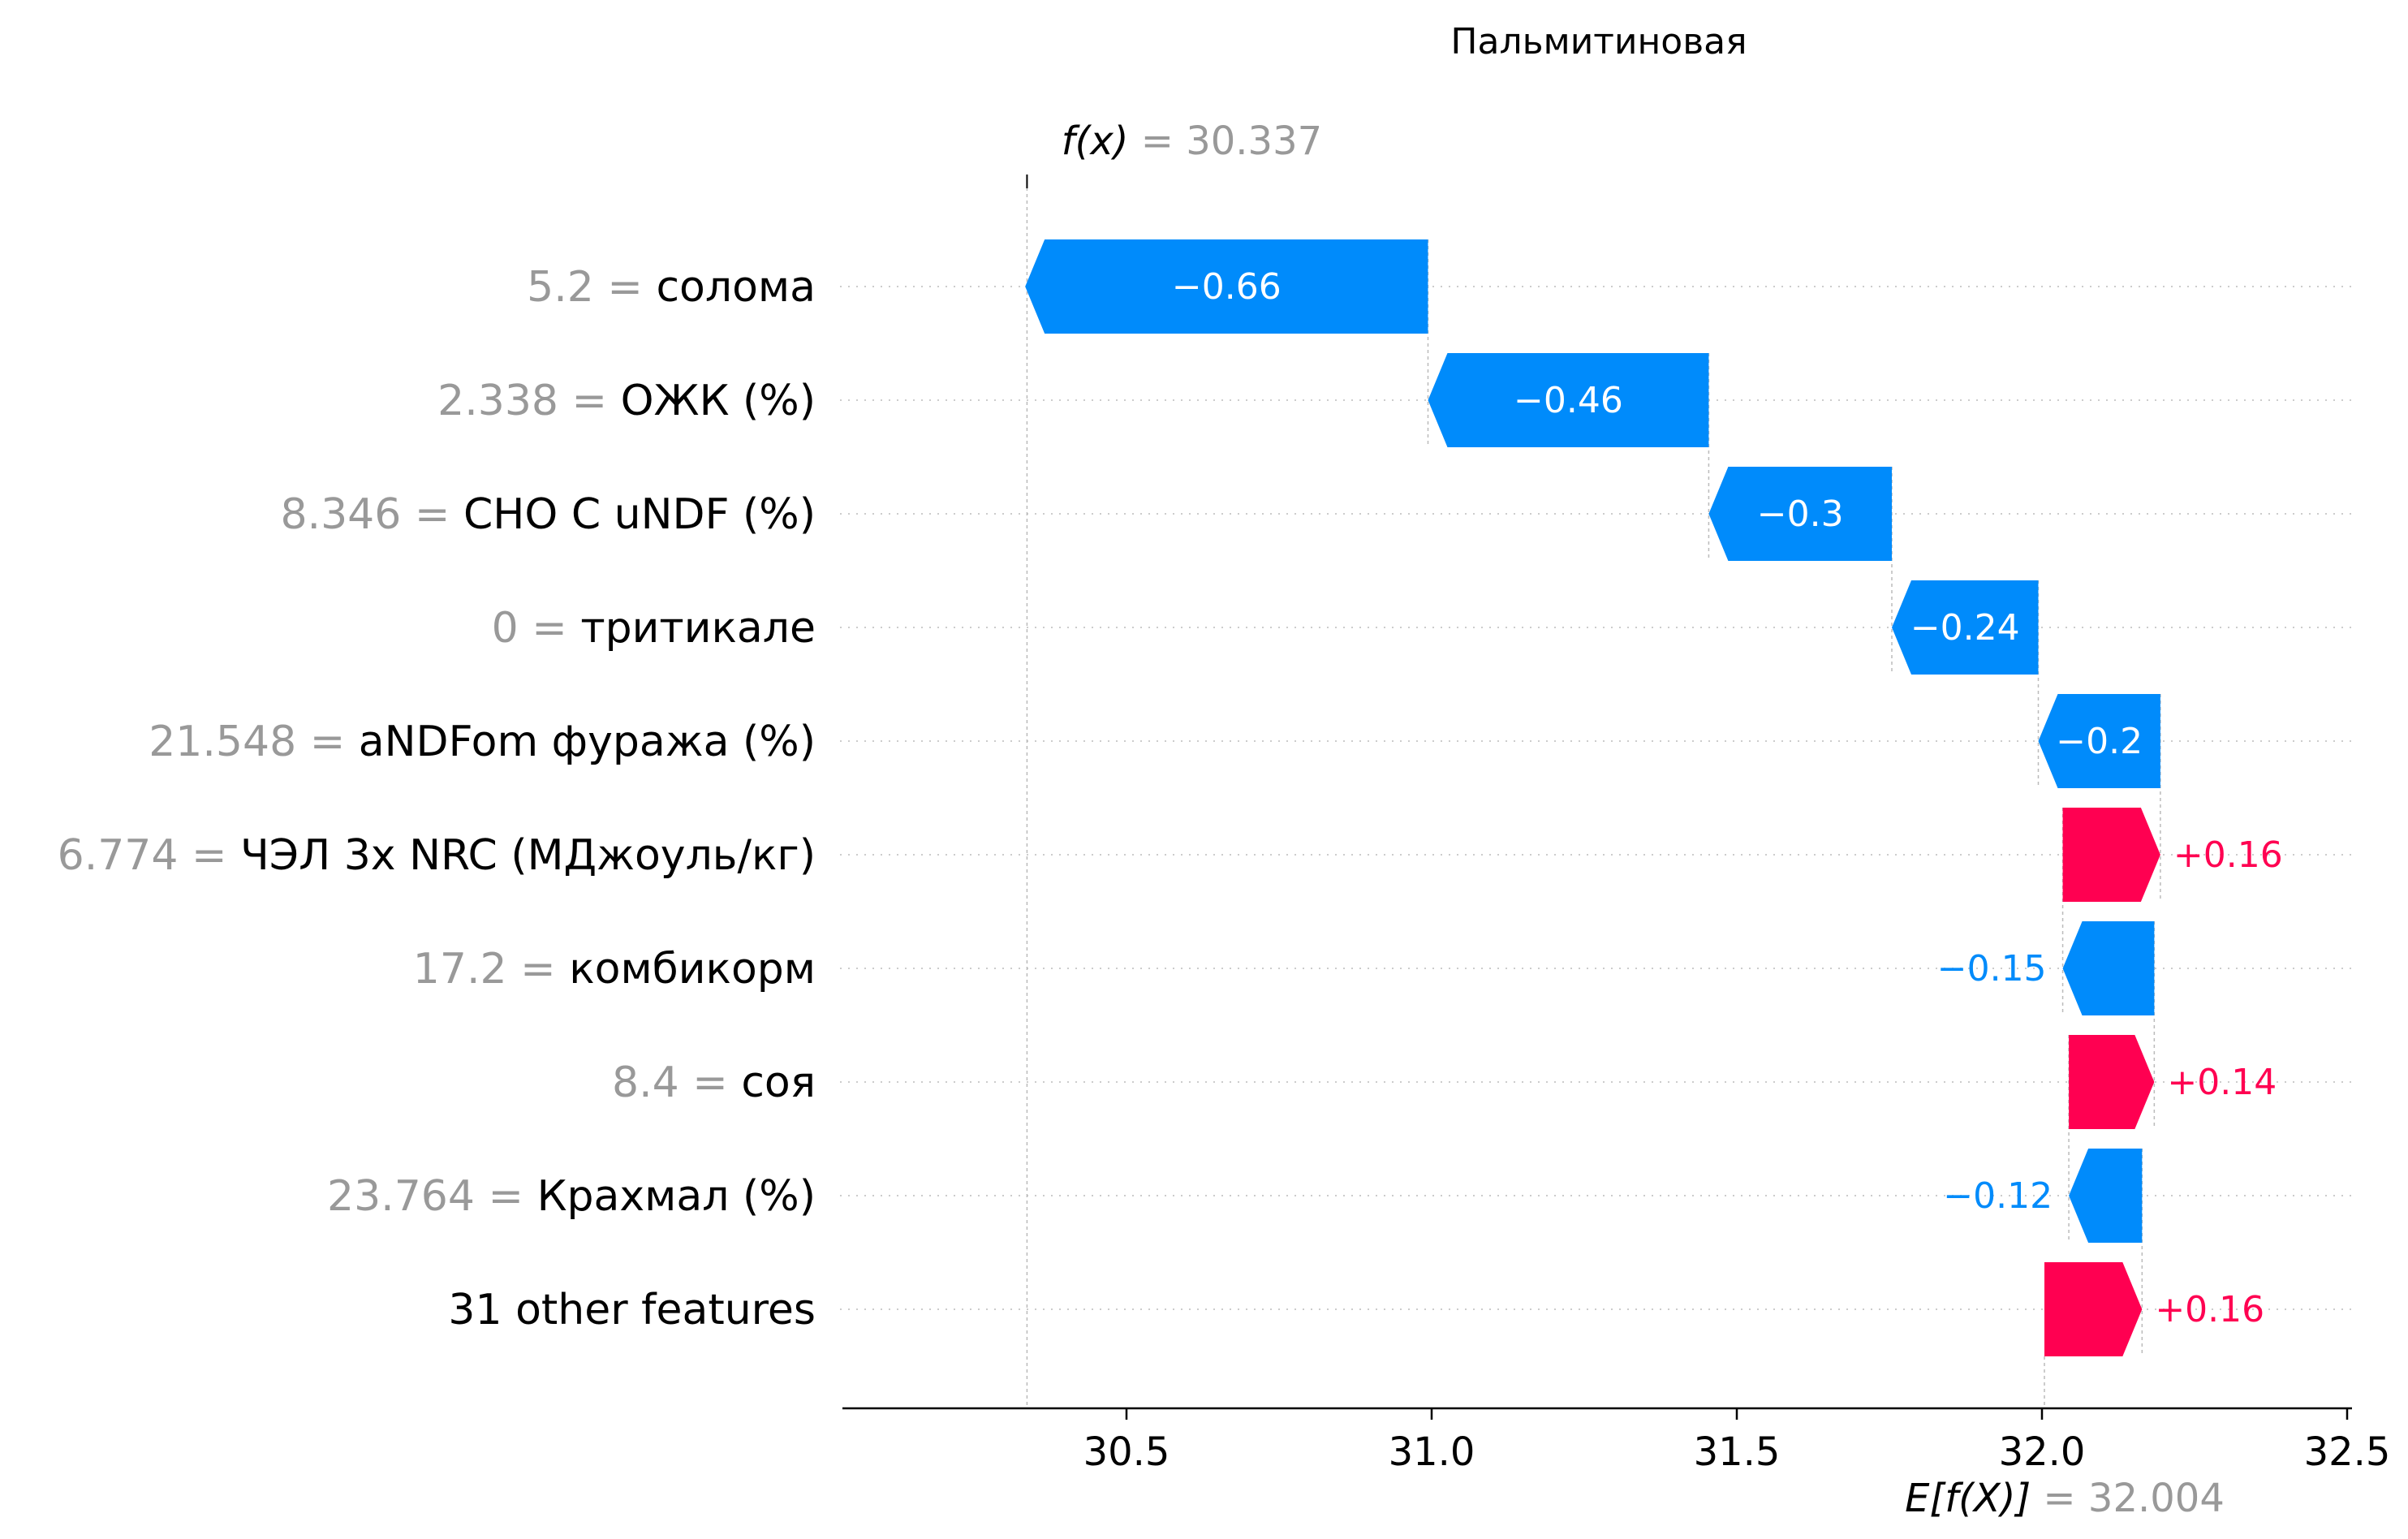 This screenshot has width=2408, height=1539. Describe the element at coordinates (2128, 1498) in the screenshot. I see `base-annotation-value: = 32.004` at that location.